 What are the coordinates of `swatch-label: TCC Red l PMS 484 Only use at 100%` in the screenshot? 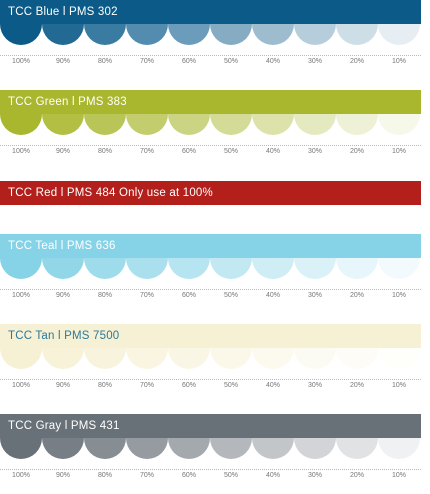 It's located at (110, 193).